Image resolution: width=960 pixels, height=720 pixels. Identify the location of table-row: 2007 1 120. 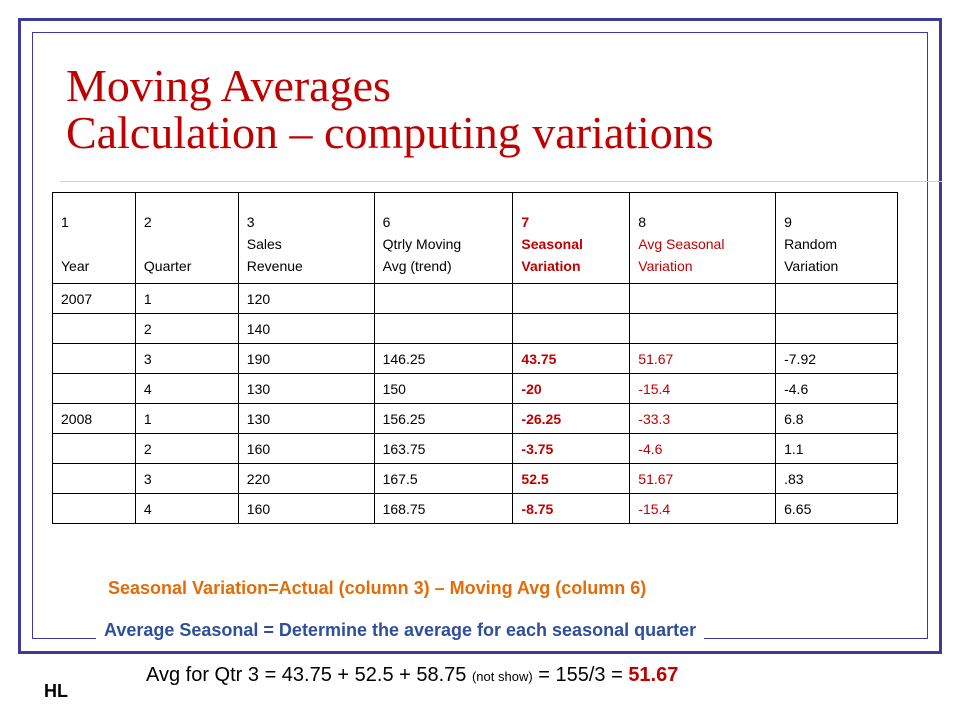
(475, 298).